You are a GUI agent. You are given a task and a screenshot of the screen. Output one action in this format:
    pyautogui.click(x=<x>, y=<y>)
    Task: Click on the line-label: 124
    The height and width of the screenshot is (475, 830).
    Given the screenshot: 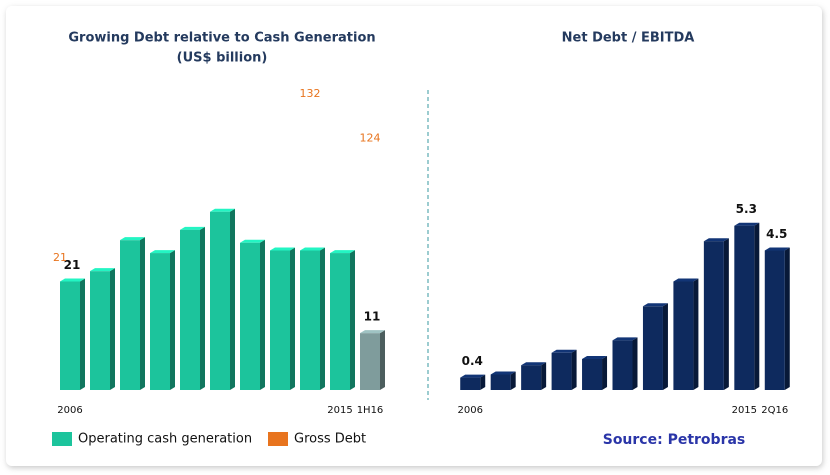 What is the action you would take?
    pyautogui.click(x=370, y=137)
    